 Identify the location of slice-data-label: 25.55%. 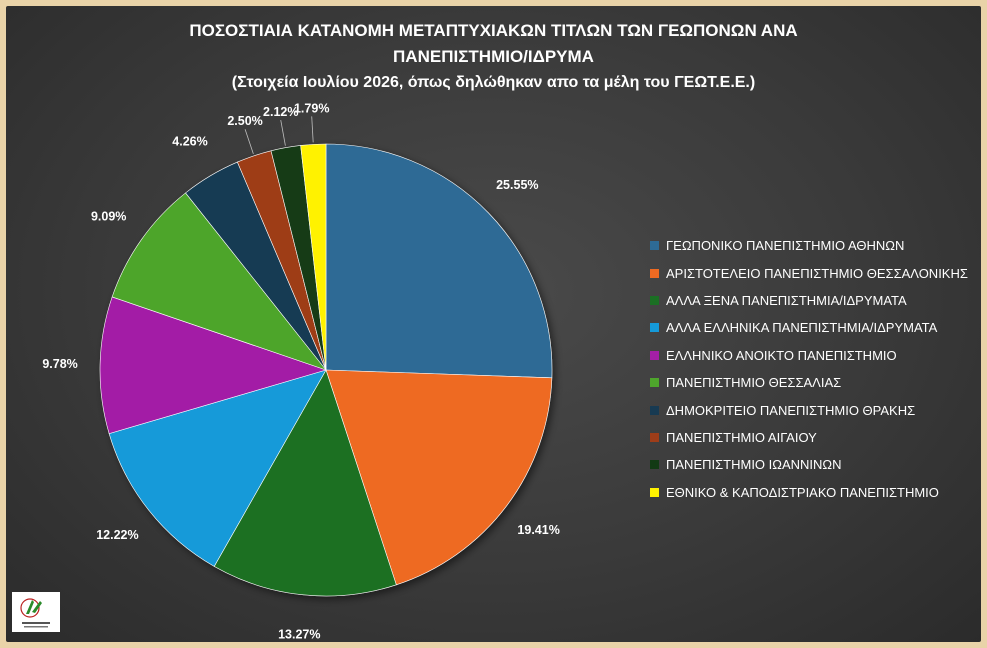
(517, 185).